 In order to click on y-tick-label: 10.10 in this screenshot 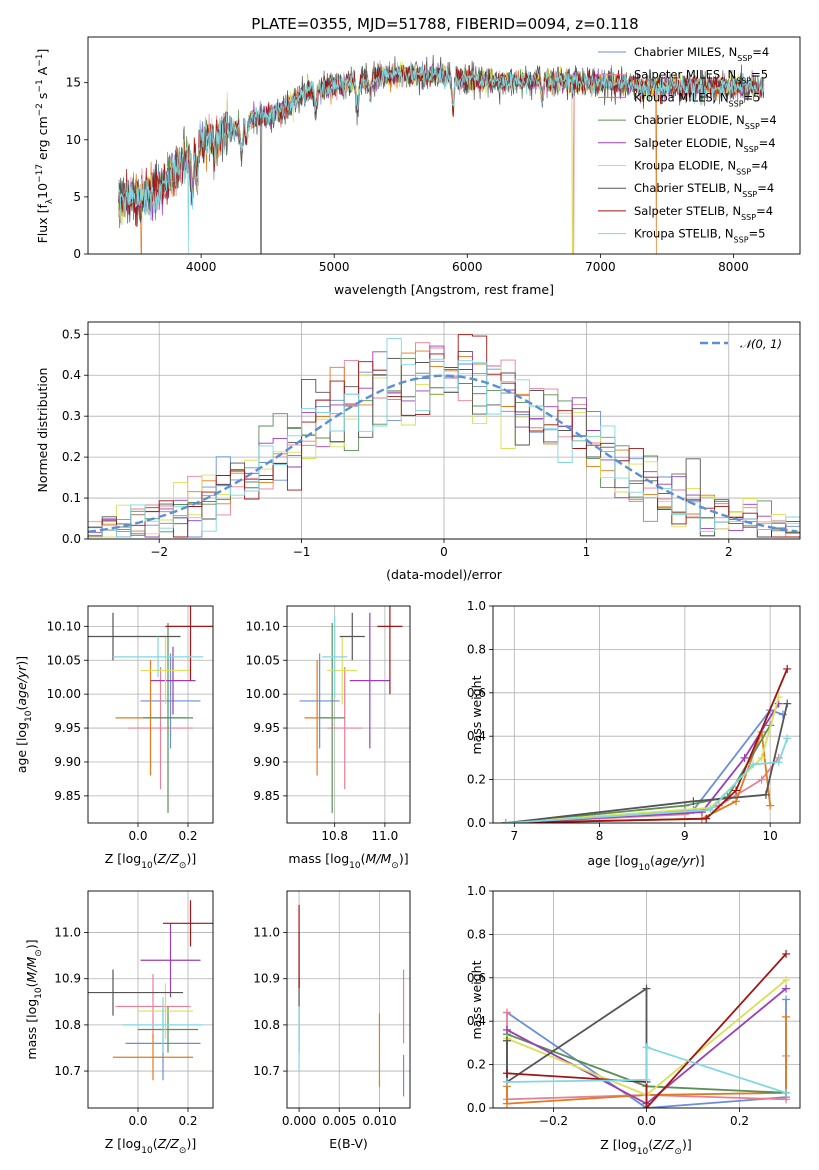, I will do `click(263, 626)`.